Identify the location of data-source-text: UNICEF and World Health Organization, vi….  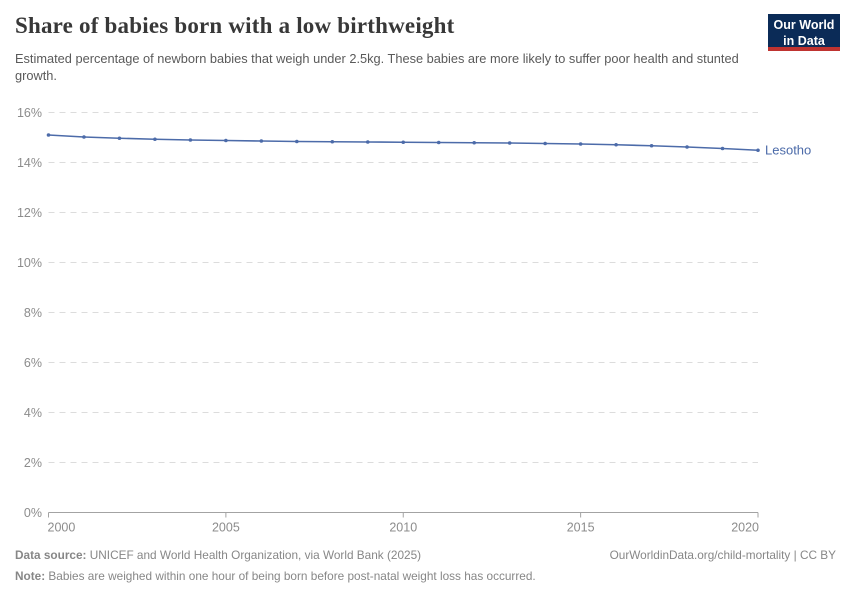
(254, 555).